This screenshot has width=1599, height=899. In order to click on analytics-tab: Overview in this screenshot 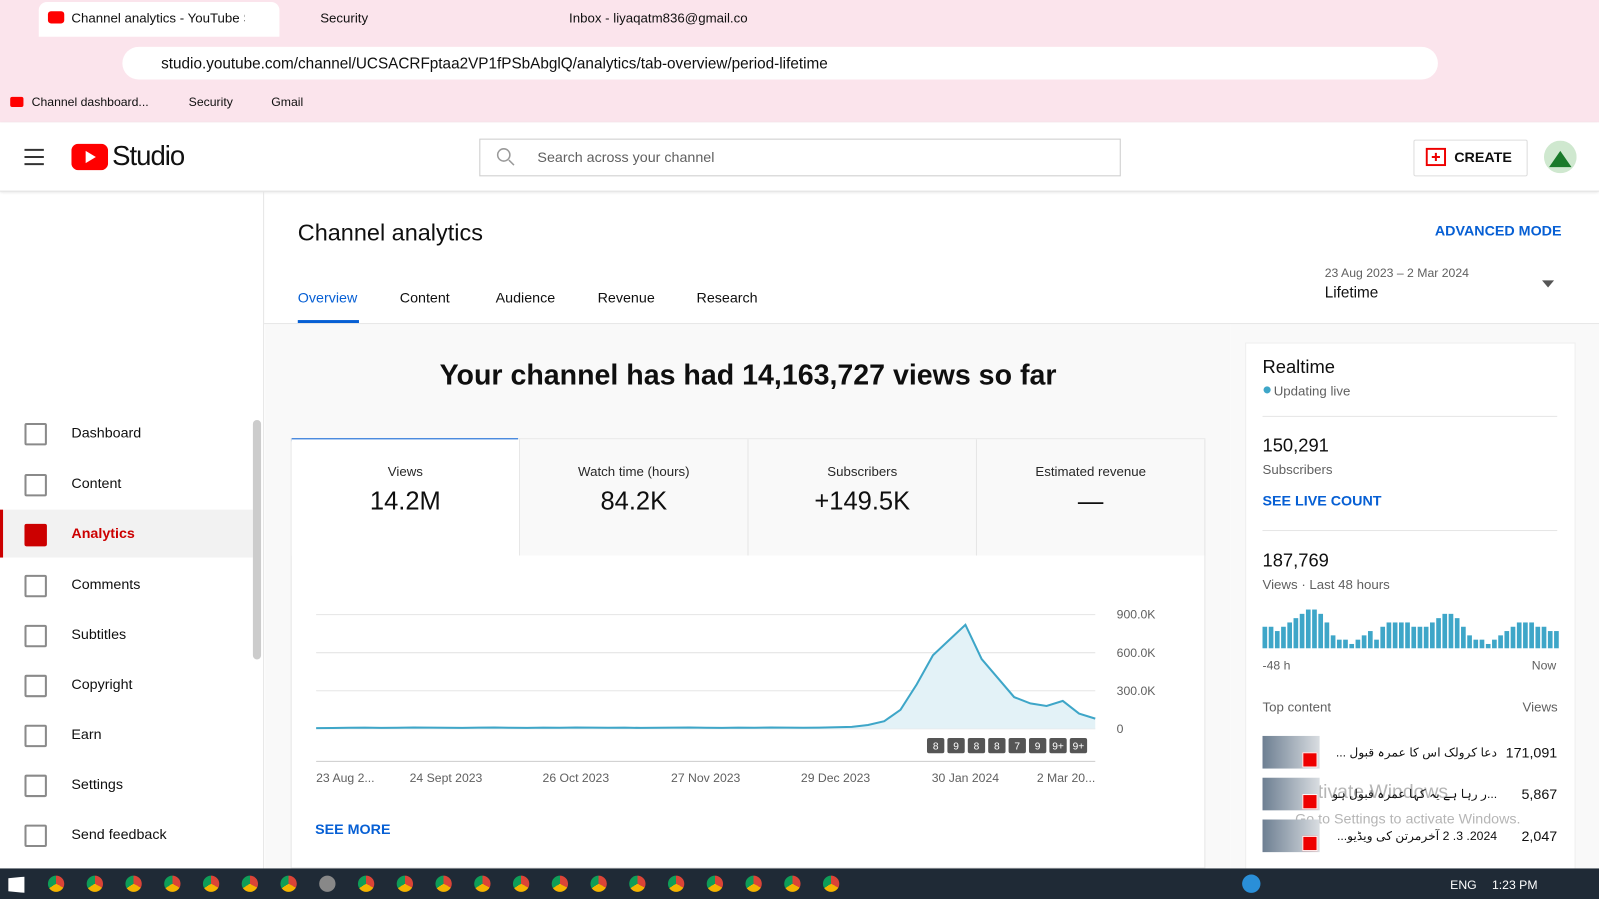, I will do `click(327, 297)`.